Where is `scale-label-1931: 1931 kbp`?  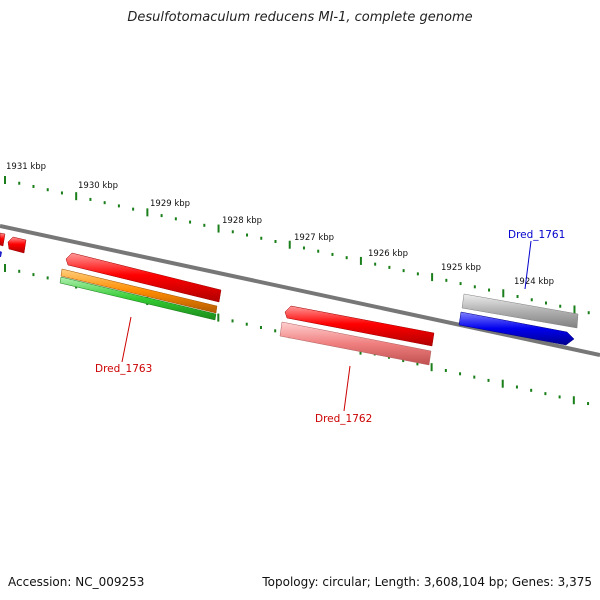
scale-label-1931: 1931 kbp is located at coordinates (26, 167).